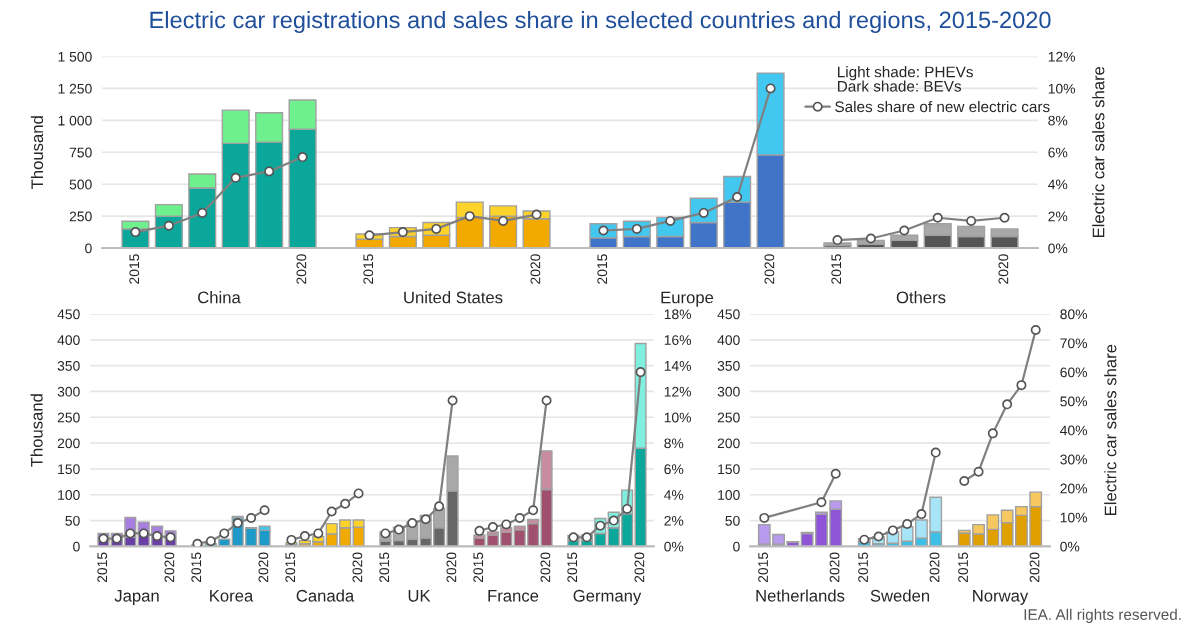  Describe the element at coordinates (419, 596) in the screenshot. I see `text: UK` at that location.